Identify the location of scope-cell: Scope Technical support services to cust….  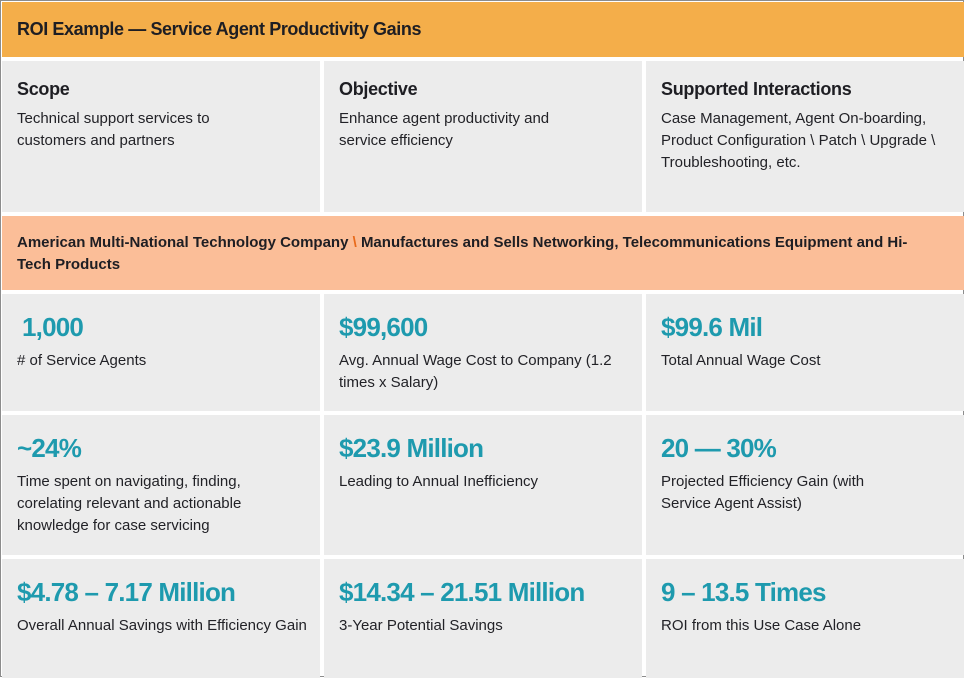
(161, 136).